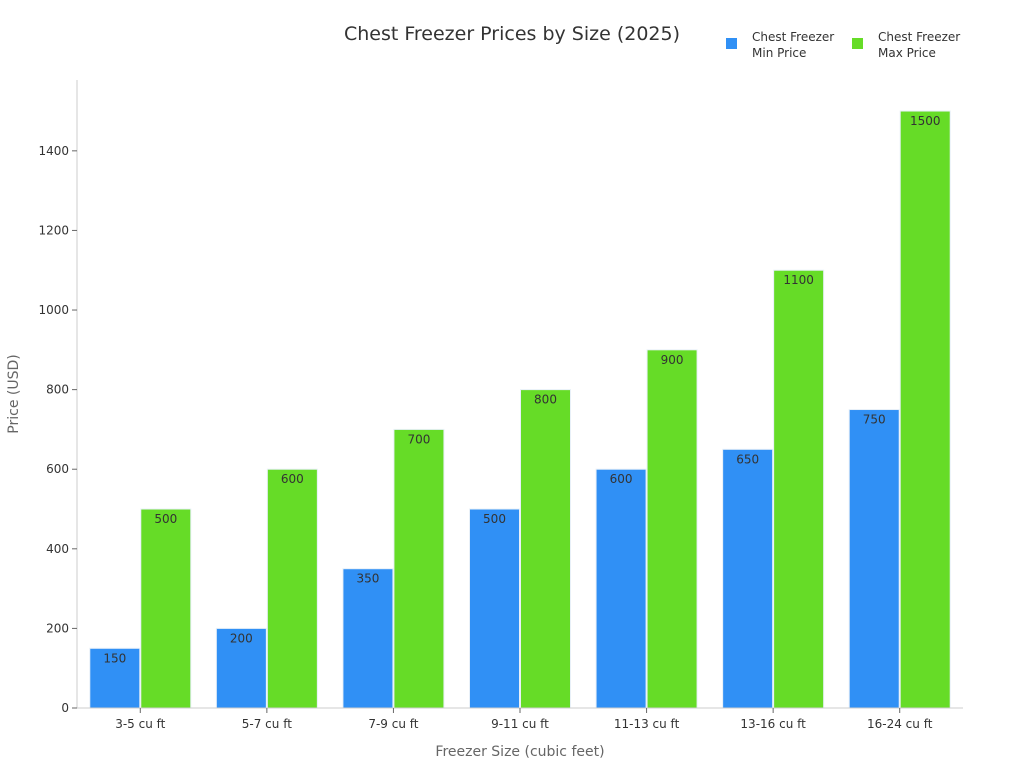  I want to click on data-label: 1100, so click(798, 280).